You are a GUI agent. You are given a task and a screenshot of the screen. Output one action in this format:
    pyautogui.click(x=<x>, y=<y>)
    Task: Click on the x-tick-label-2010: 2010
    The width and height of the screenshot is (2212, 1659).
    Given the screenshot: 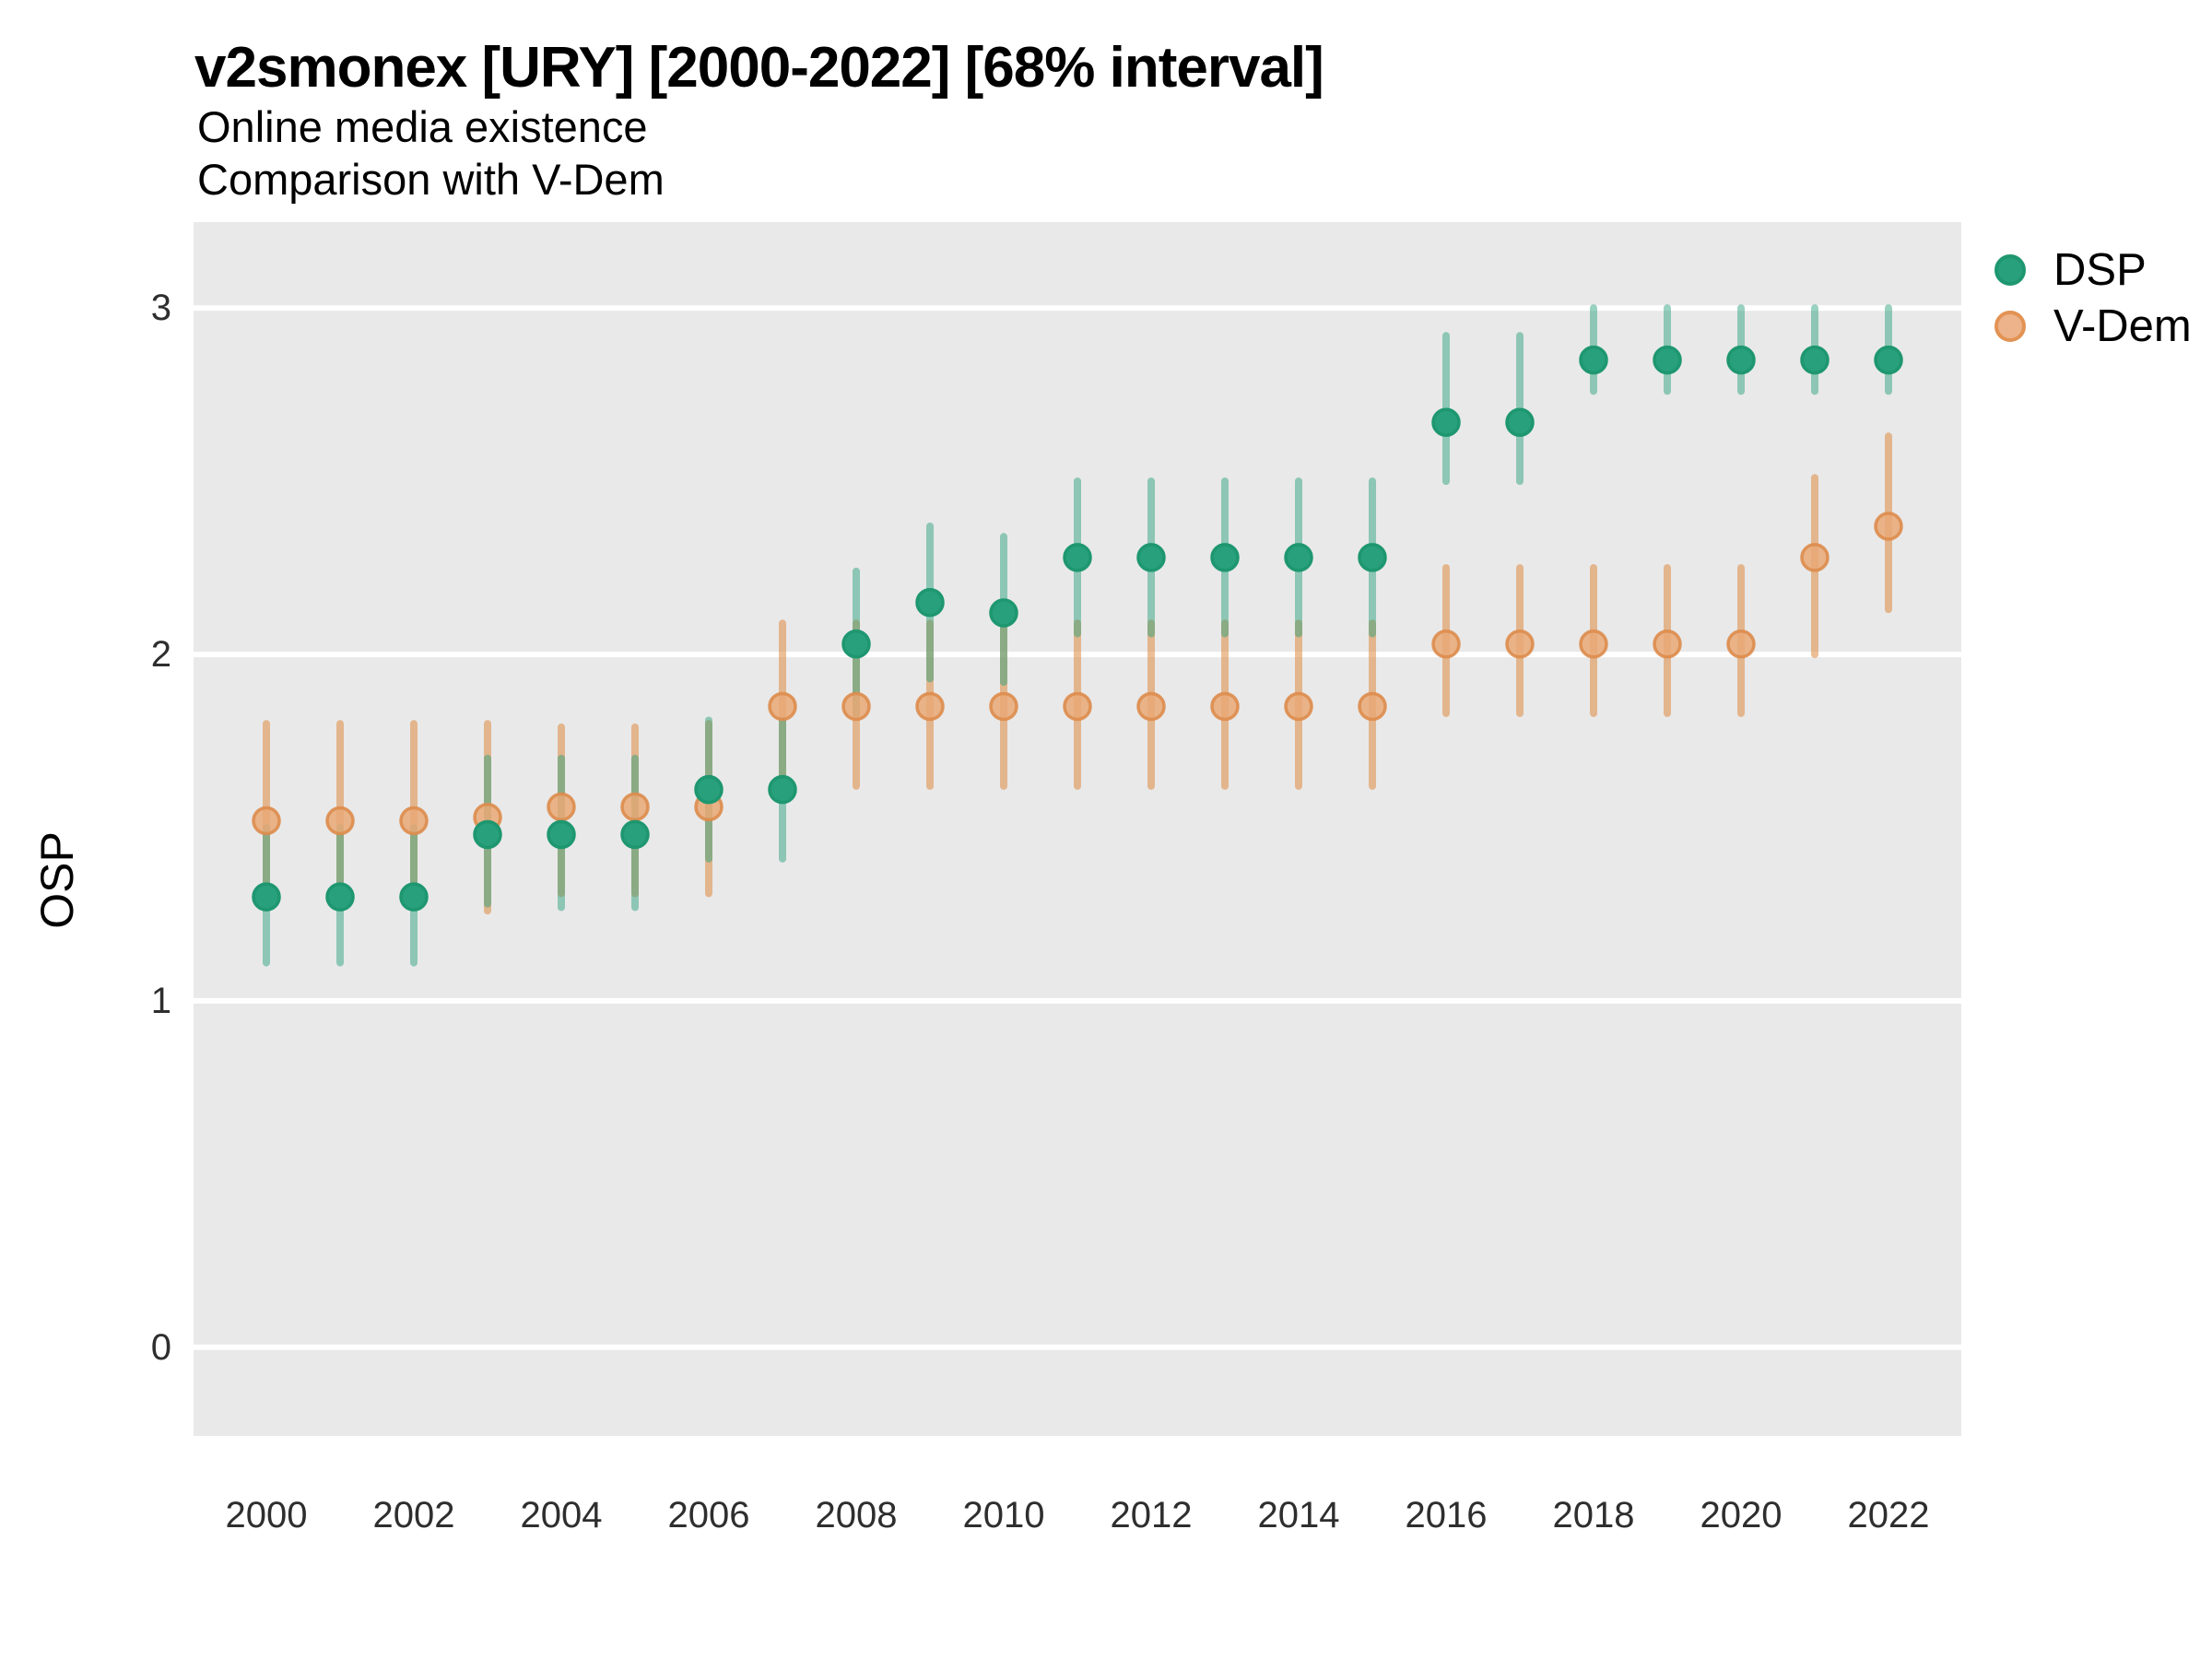 What is the action you would take?
    pyautogui.click(x=1003, y=1515)
    